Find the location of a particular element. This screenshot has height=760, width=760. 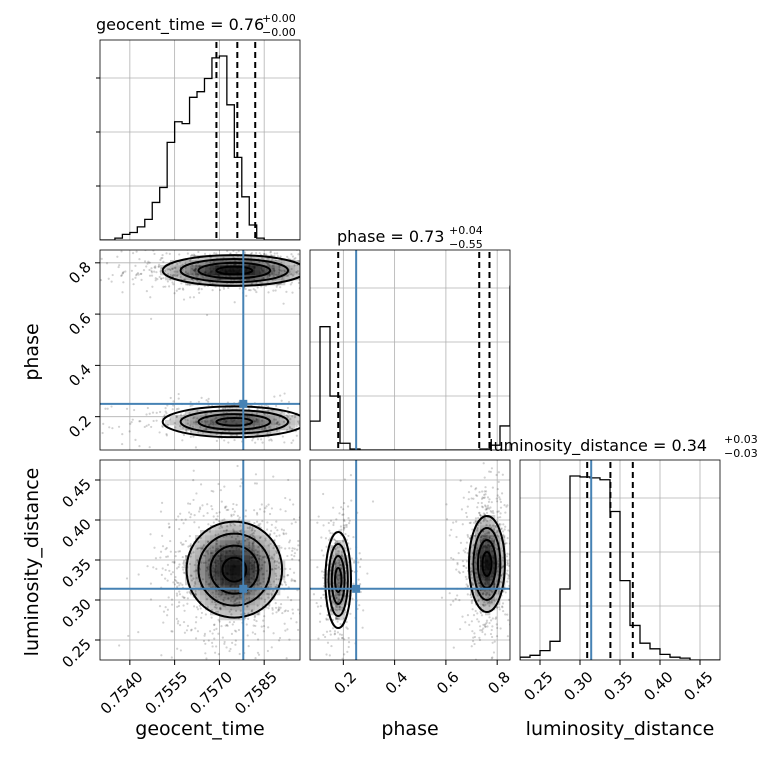

x-axis-luminosity_distance: 0.25 0.30 0.35 0.40 0.45 is located at coordinates (618, 682).